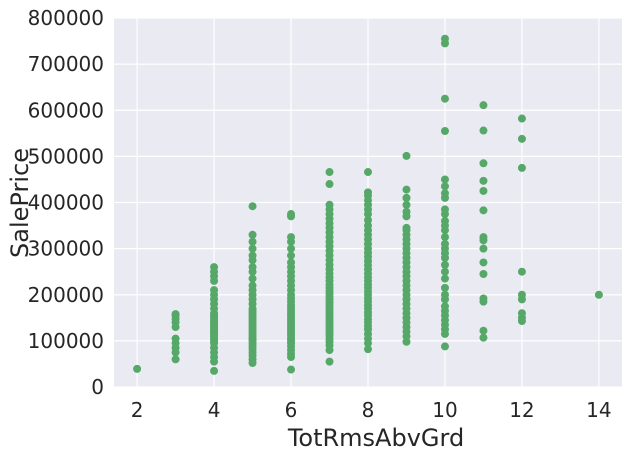 This screenshot has height=459, width=634. Describe the element at coordinates (66, 341) in the screenshot. I see `y-tick-label: 100000` at that location.